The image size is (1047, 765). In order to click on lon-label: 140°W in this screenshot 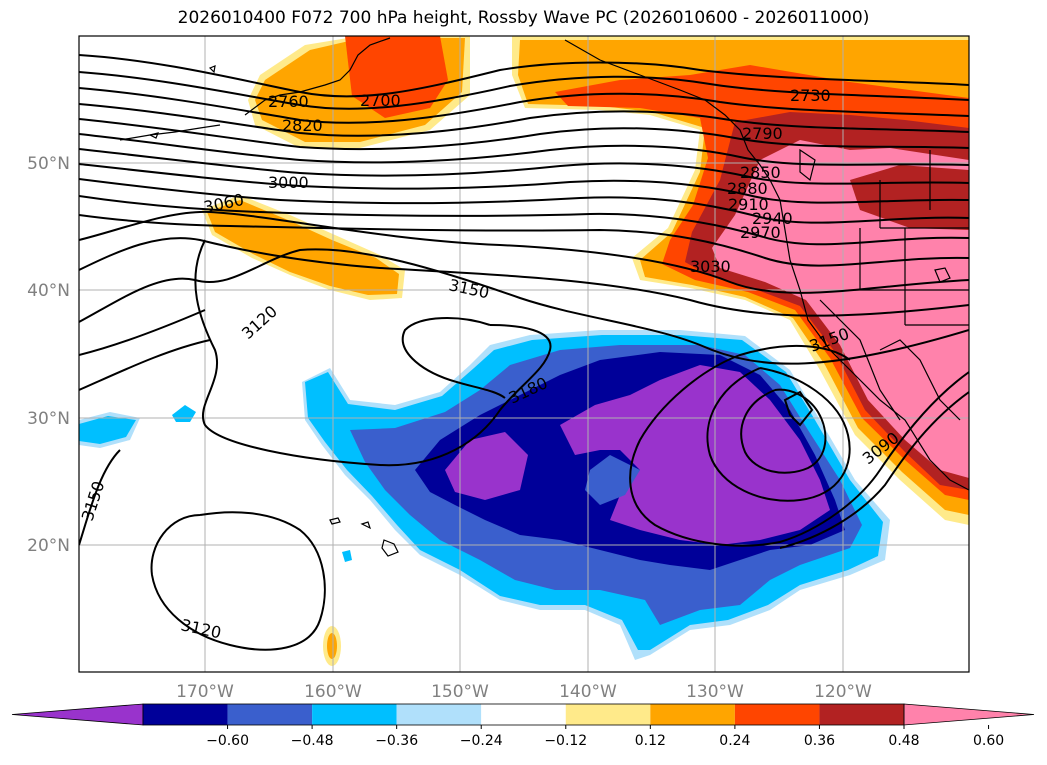, I will do `click(588, 692)`.